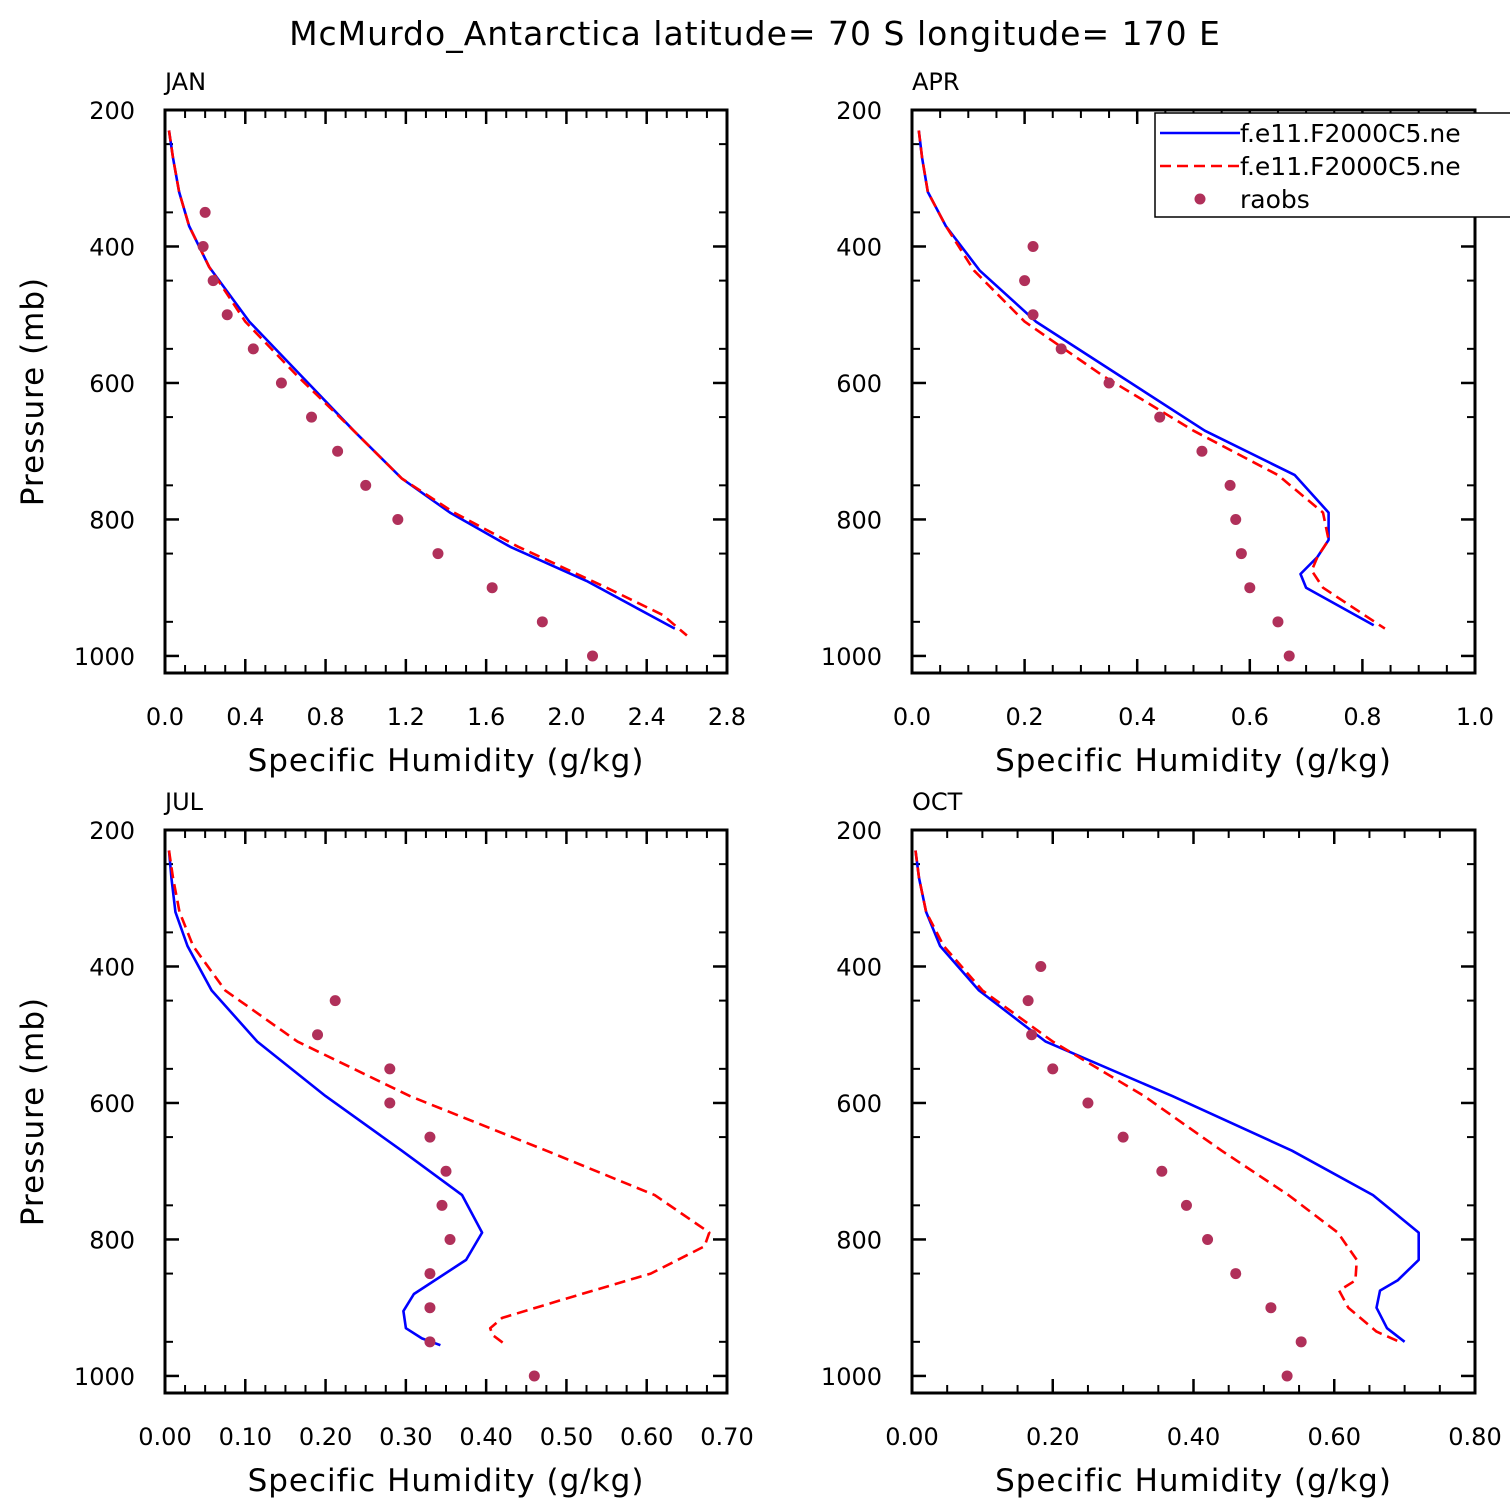 This screenshot has height=1510, width=1510. Describe the element at coordinates (245, 1437) in the screenshot. I see `x-tick-label: 0.10` at that location.